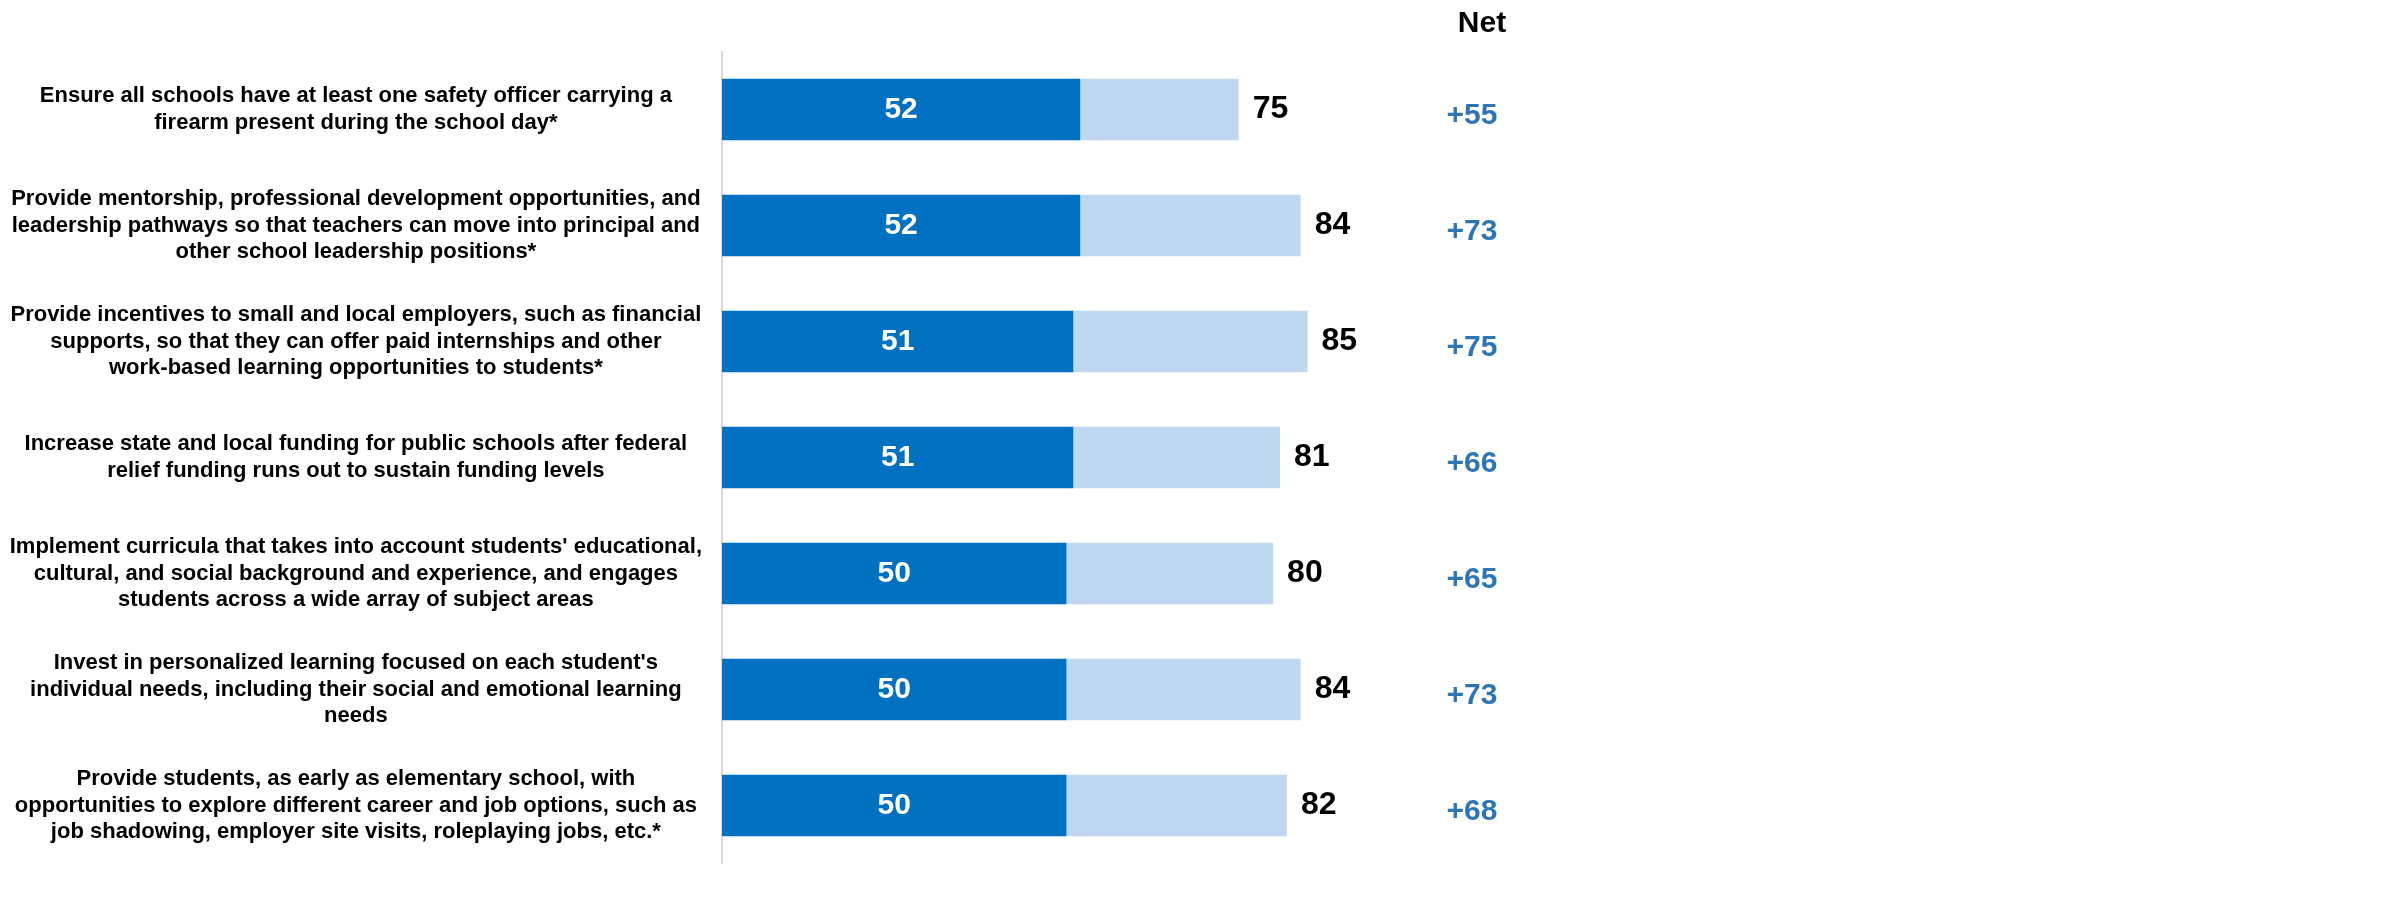 The image size is (2402, 902). Describe the element at coordinates (356, 108) in the screenshot. I see `y-tick-label: Ensure all schools have at least one safety officer carrying a firearm present during the school day*` at that location.